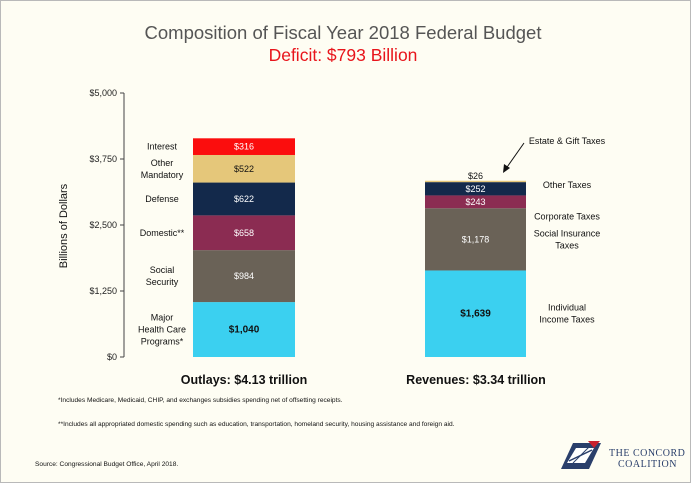  What do you see at coordinates (103, 291) in the screenshot?
I see `y-tick-label: $1,250` at bounding box center [103, 291].